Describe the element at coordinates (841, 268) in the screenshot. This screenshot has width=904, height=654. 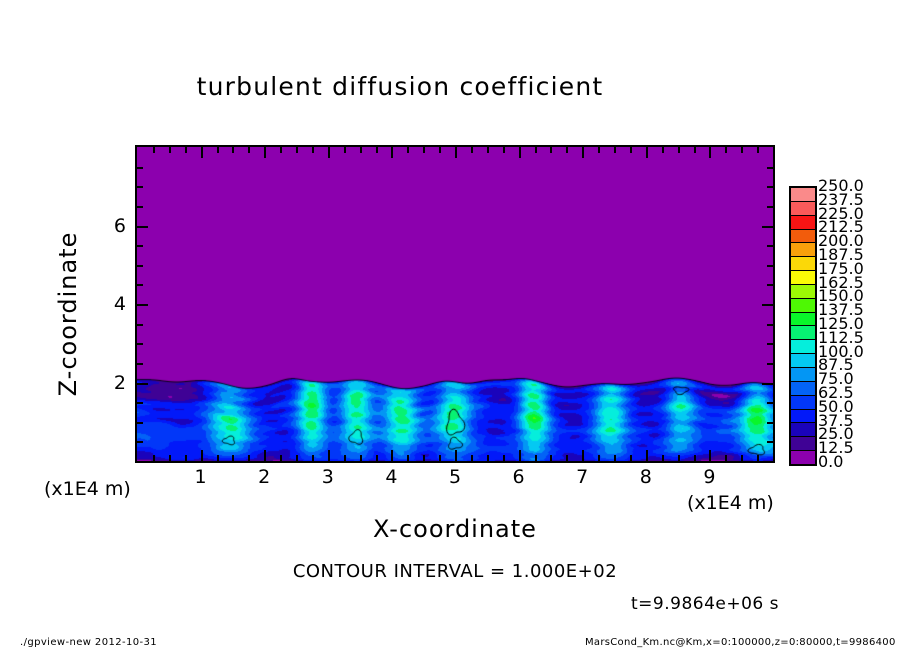
I see `colorbar-tick-label: 175.0` at that location.